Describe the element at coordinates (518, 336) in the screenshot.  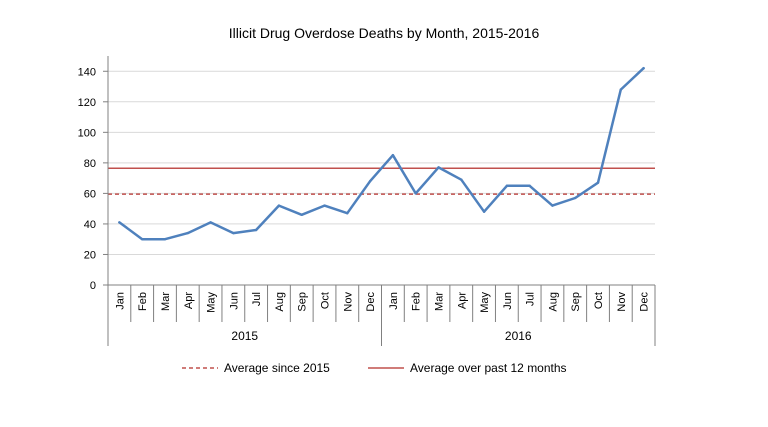
I see `year-label: 2016` at that location.